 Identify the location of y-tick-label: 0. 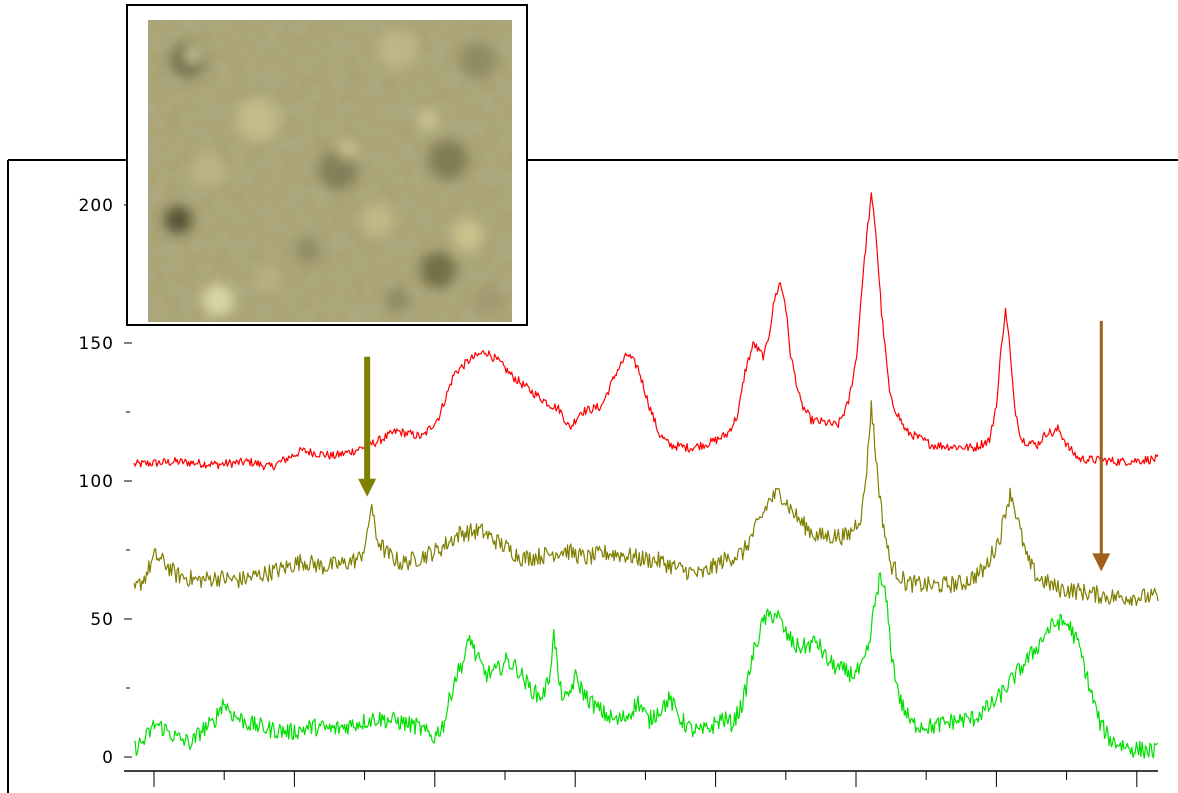
(108, 758).